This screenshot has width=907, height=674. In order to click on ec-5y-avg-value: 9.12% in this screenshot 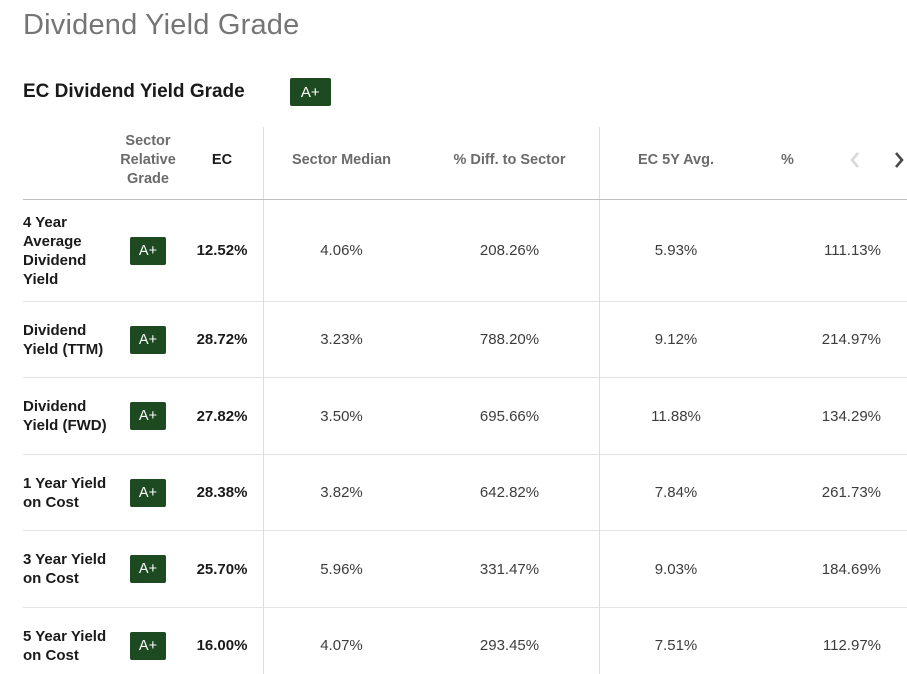, I will do `click(676, 339)`.